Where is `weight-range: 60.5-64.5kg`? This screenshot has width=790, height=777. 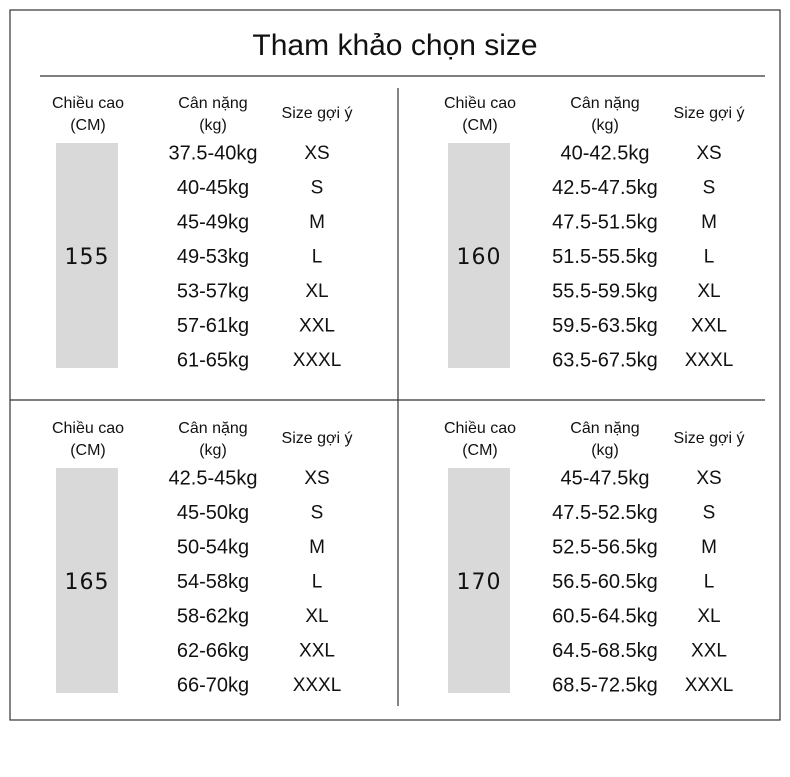 weight-range: 60.5-64.5kg is located at coordinates (605, 616).